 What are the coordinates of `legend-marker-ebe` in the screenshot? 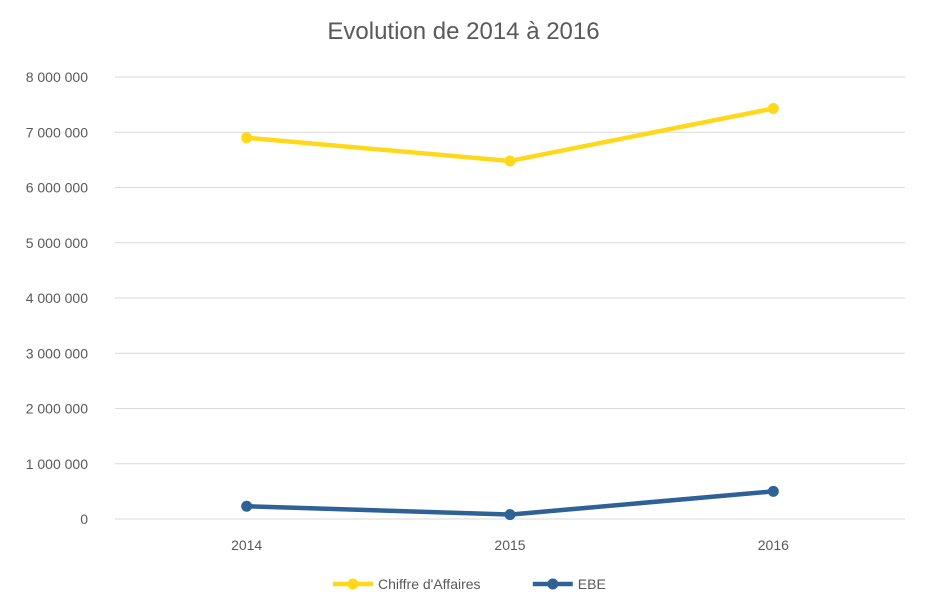 It's located at (553, 584).